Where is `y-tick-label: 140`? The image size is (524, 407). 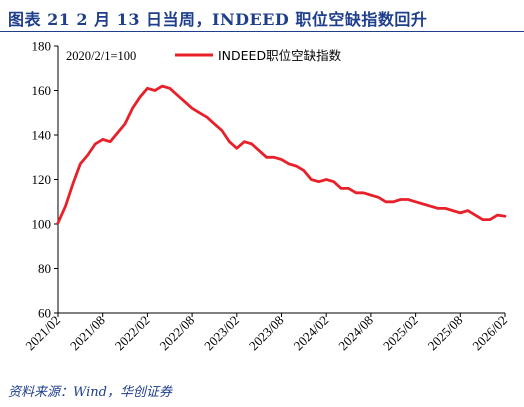 y-tick-label: 140 is located at coordinates (42, 135).